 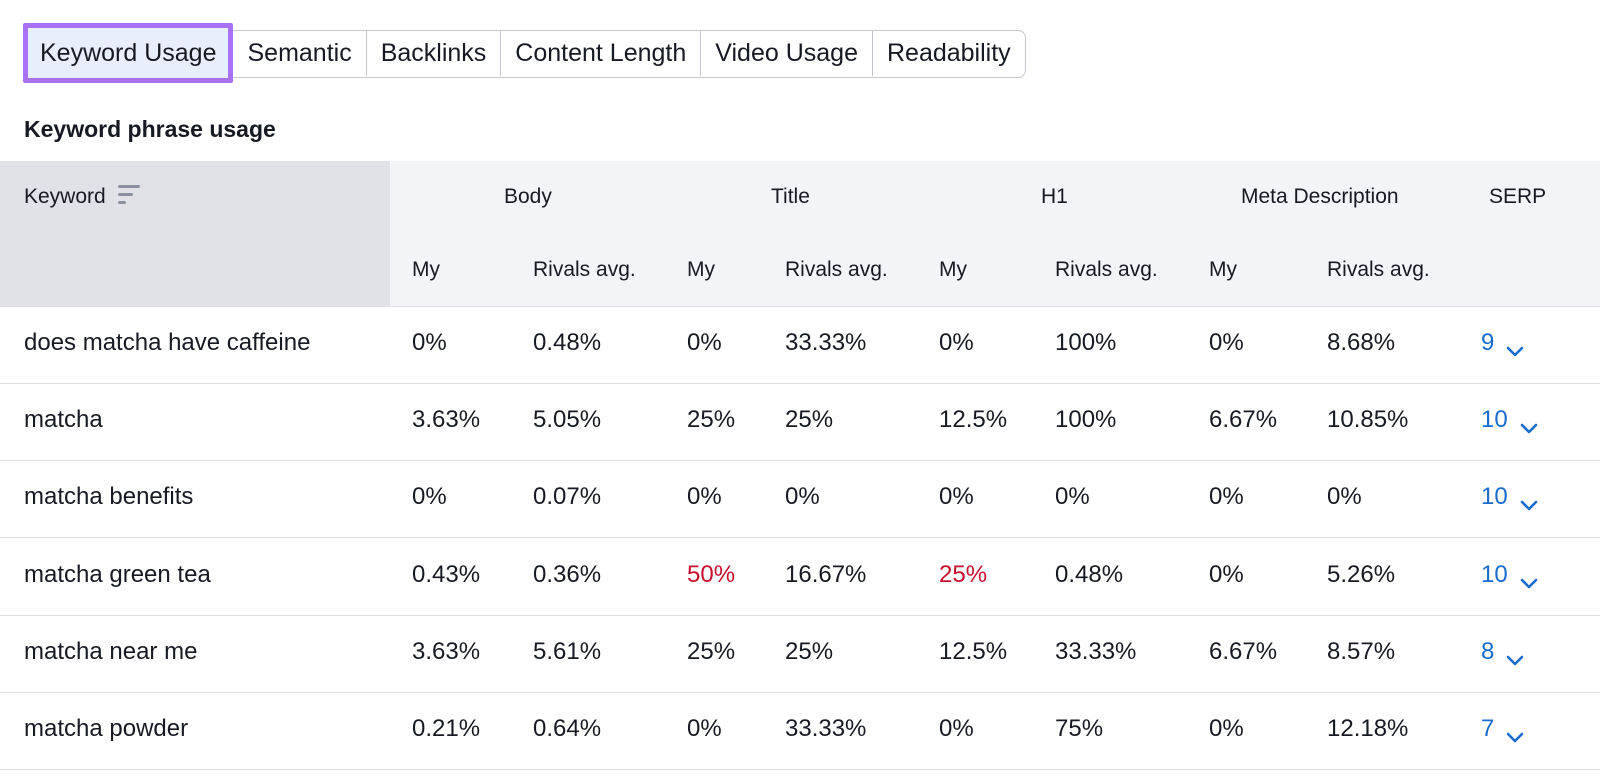 What do you see at coordinates (106, 728) in the screenshot?
I see `keyword-cell: matcha powder` at bounding box center [106, 728].